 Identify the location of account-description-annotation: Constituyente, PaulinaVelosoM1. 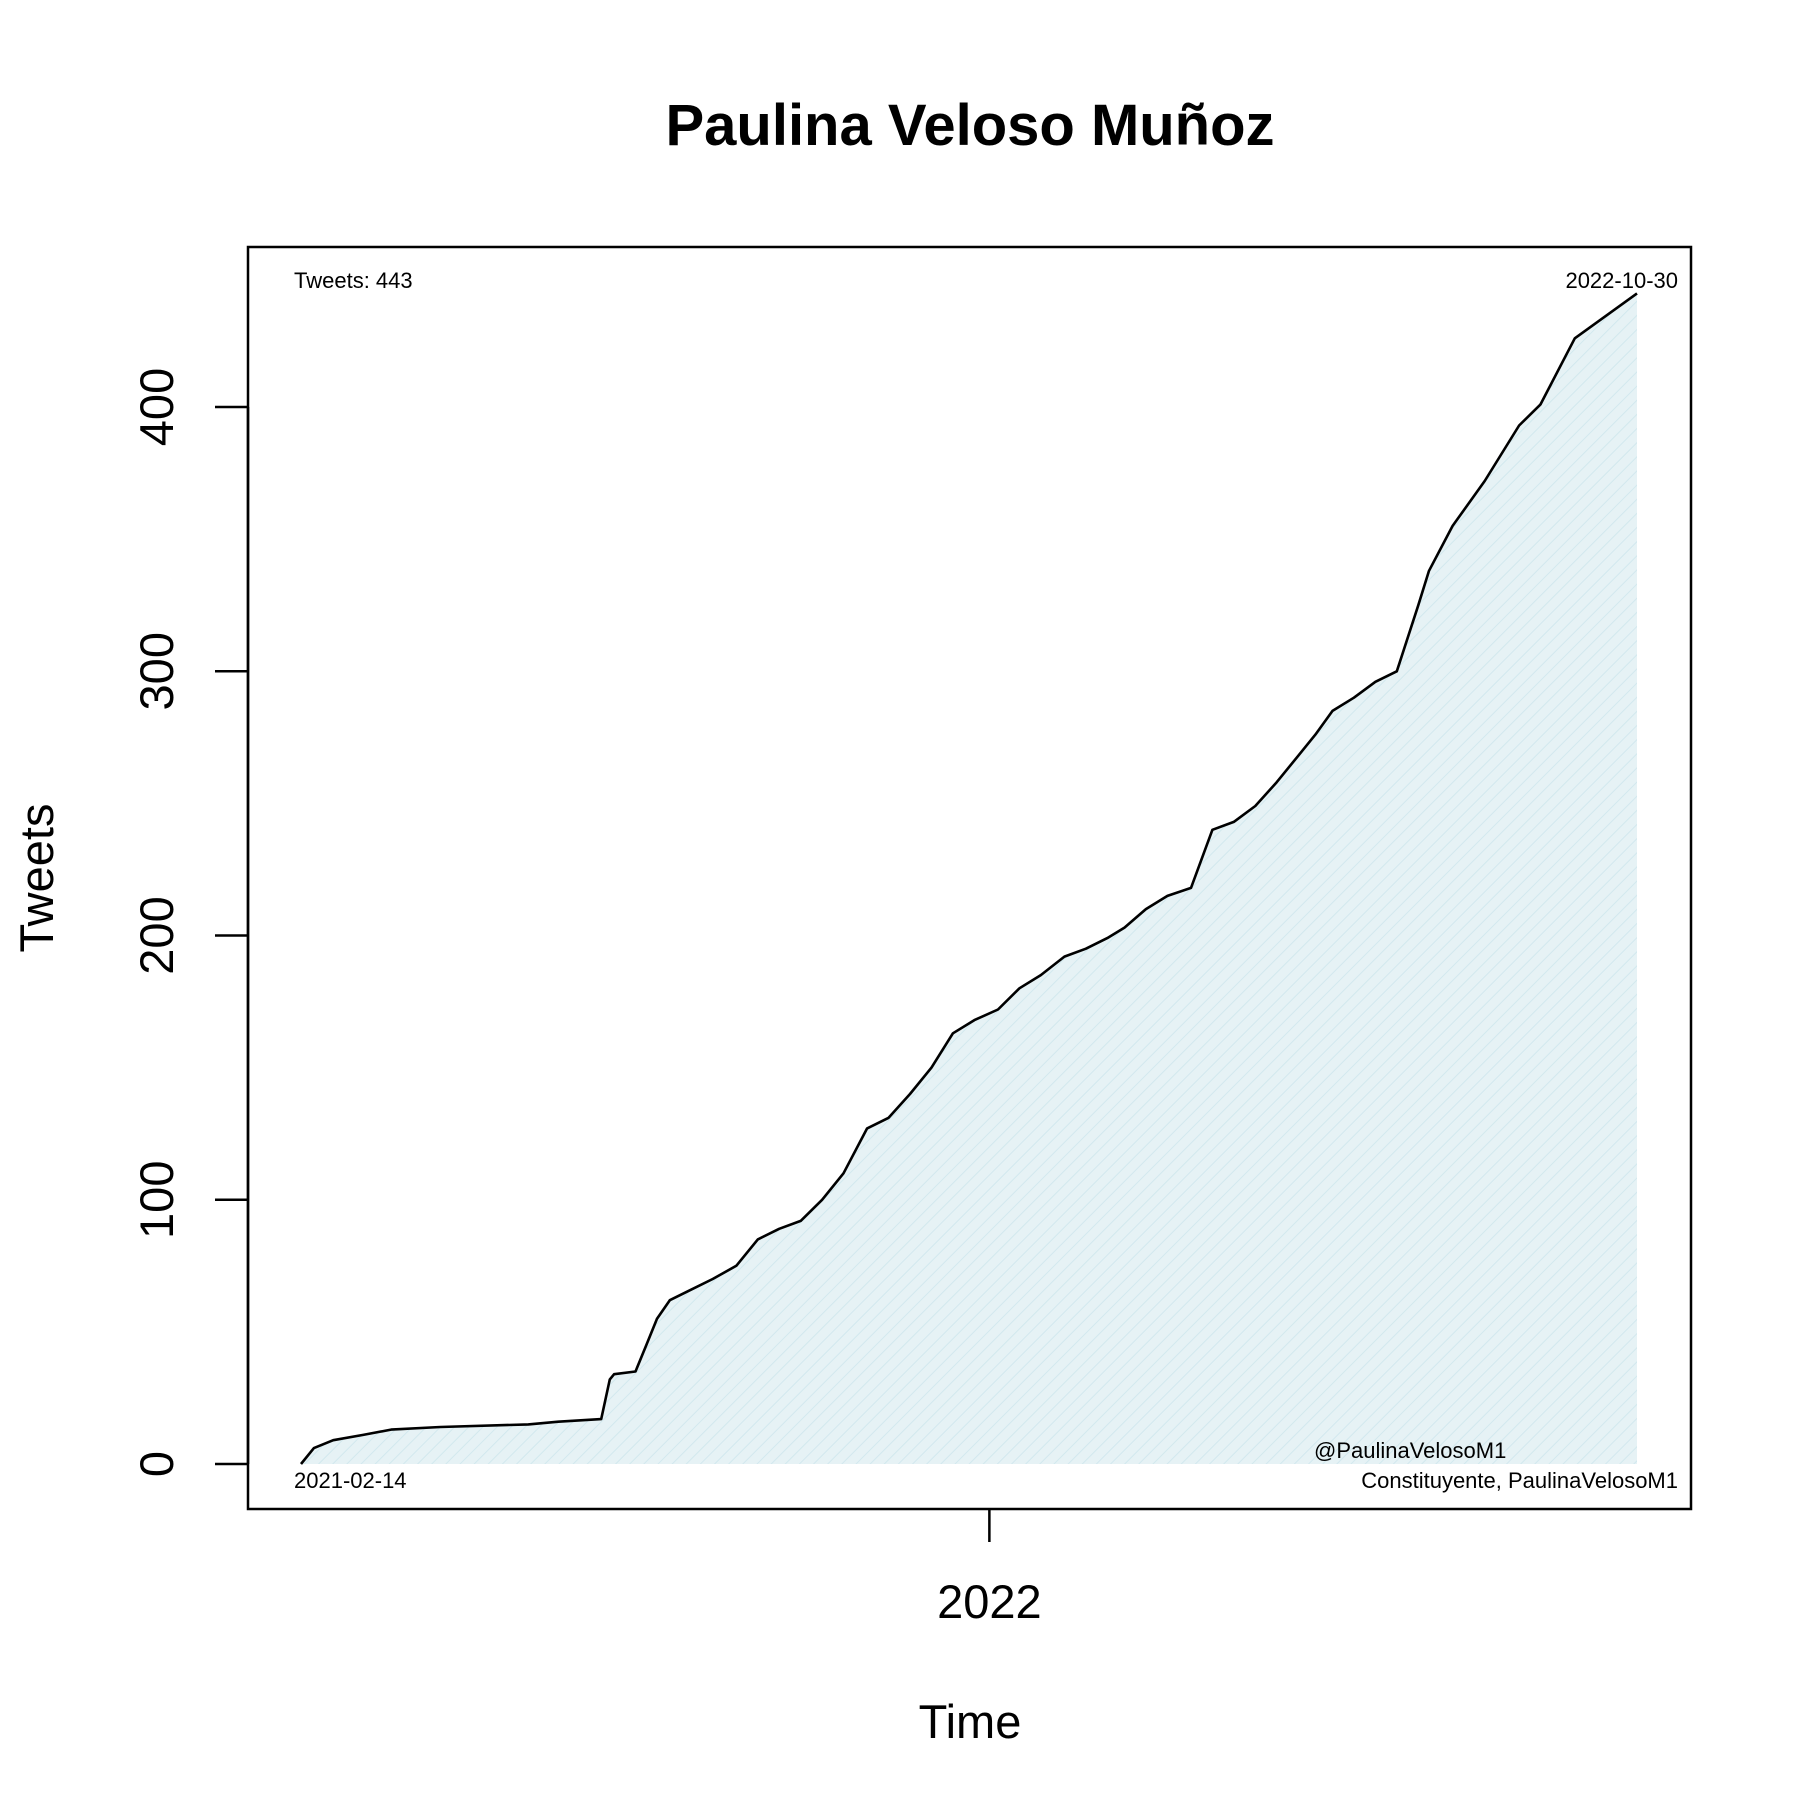
(1519, 1480).